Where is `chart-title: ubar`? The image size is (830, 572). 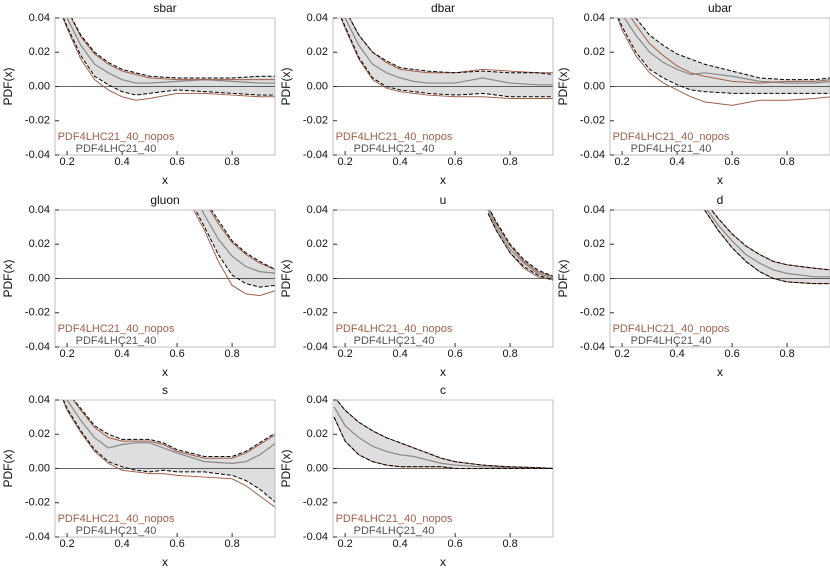 chart-title: ubar is located at coordinates (720, 8).